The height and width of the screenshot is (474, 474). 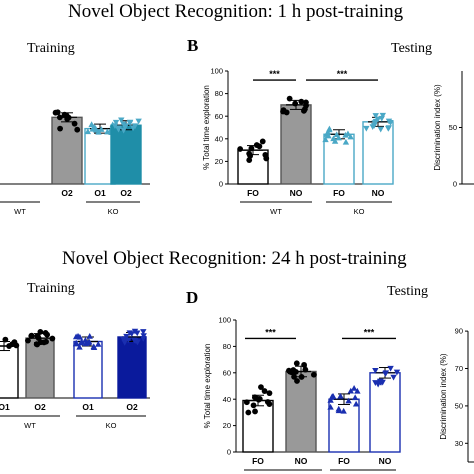 What do you see at coordinates (216, 71) in the screenshot?
I see `y-tick-label: 100` at bounding box center [216, 71].